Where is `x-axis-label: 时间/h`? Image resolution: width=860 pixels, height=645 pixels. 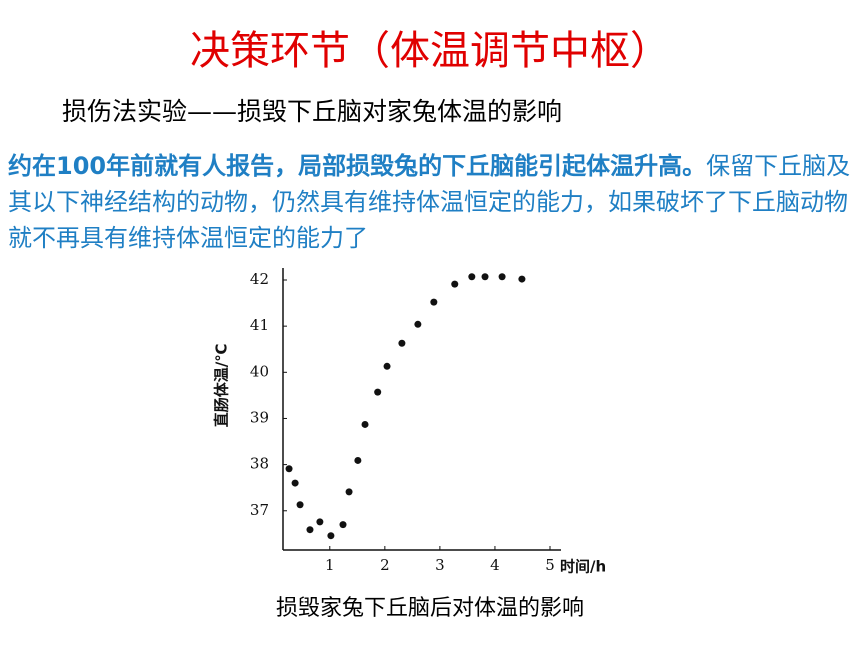 x-axis-label: 时间/h is located at coordinates (583, 567).